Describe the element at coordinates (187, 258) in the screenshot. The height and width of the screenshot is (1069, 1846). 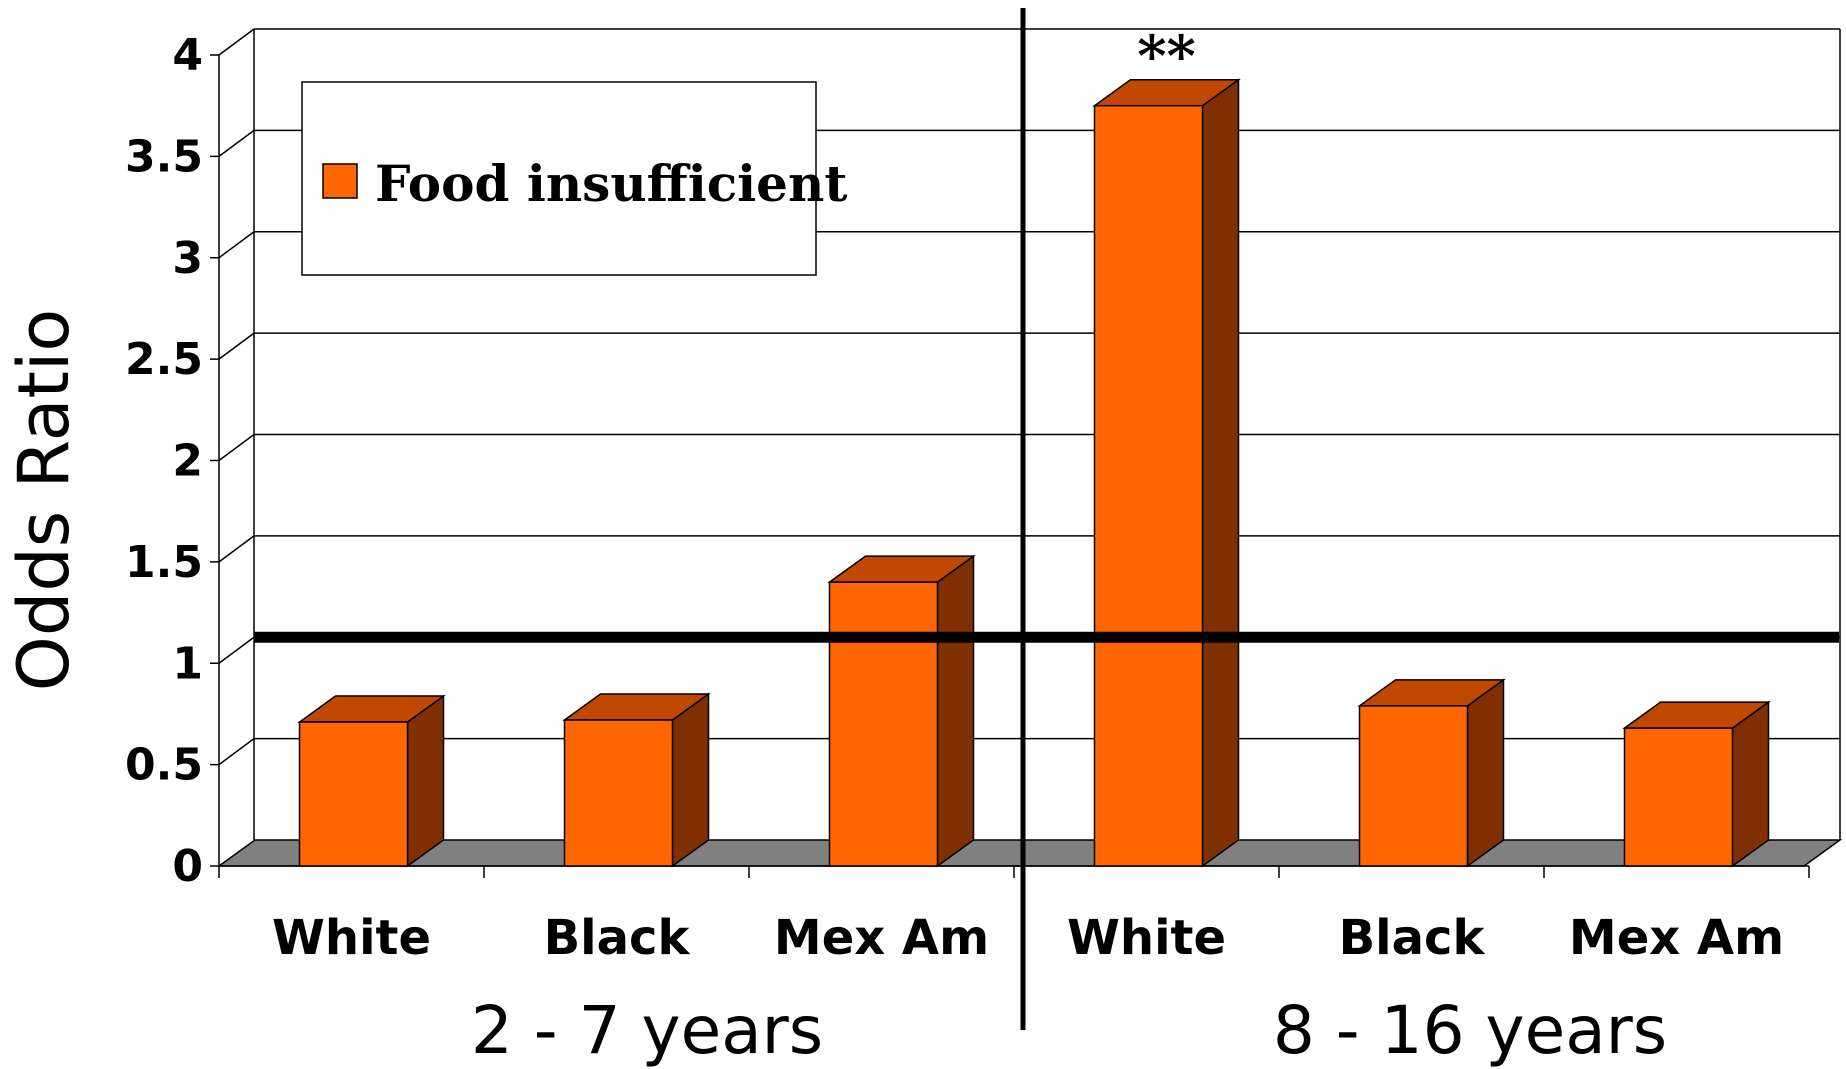
I see `y-tick-label: 3` at that location.